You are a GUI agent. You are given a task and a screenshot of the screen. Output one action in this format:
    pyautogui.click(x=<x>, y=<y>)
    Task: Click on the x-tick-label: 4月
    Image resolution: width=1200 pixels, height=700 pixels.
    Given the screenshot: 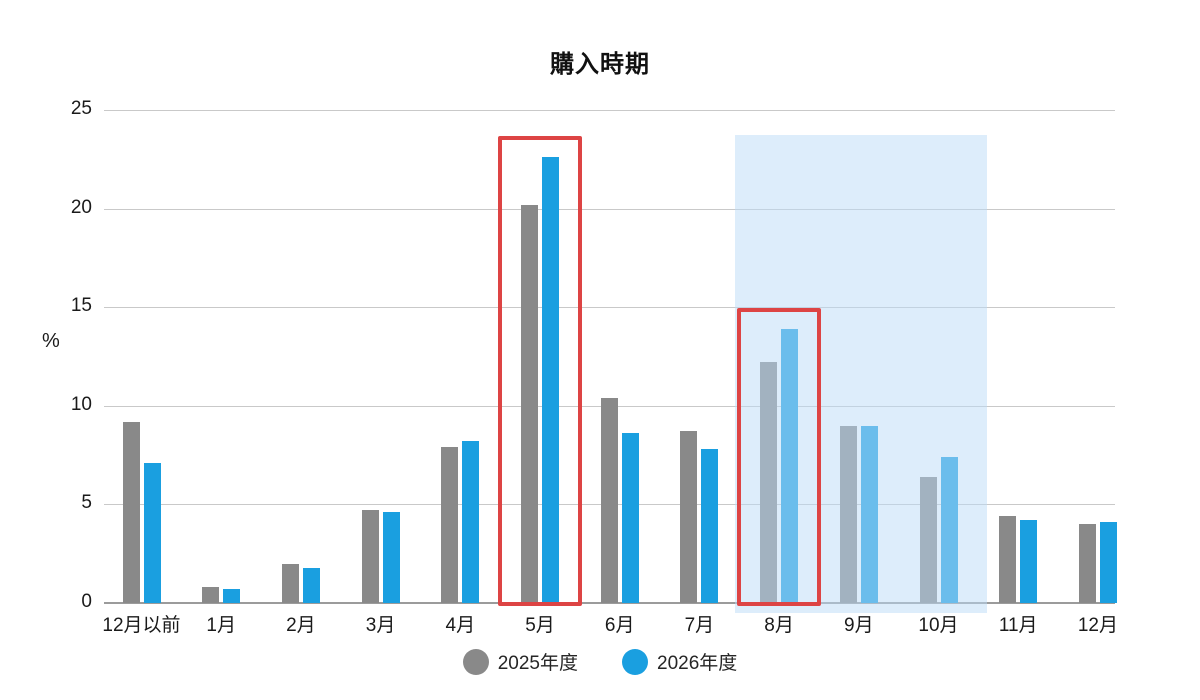 What is the action you would take?
    pyautogui.click(x=460, y=625)
    